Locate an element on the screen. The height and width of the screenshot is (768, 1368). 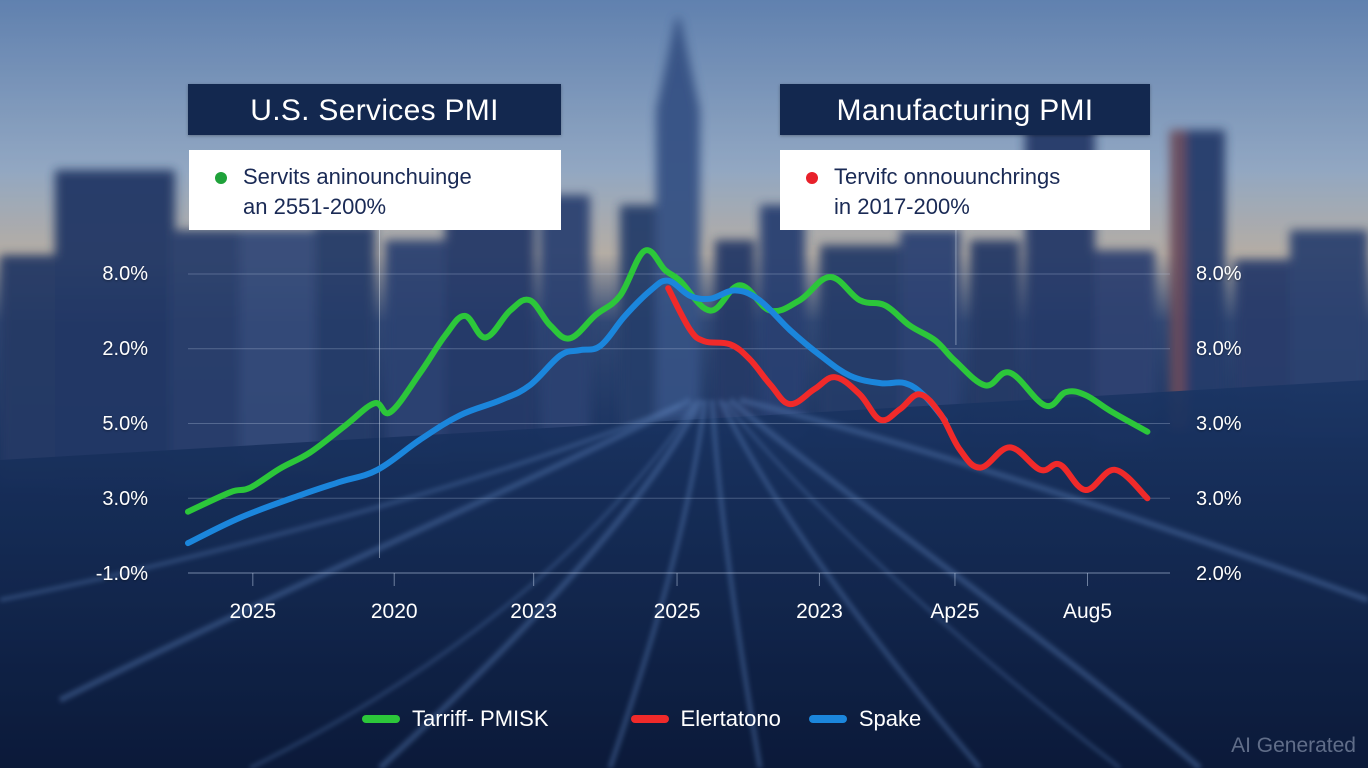
ai-generated-watermark: AI Generated is located at coordinates (1293, 745).